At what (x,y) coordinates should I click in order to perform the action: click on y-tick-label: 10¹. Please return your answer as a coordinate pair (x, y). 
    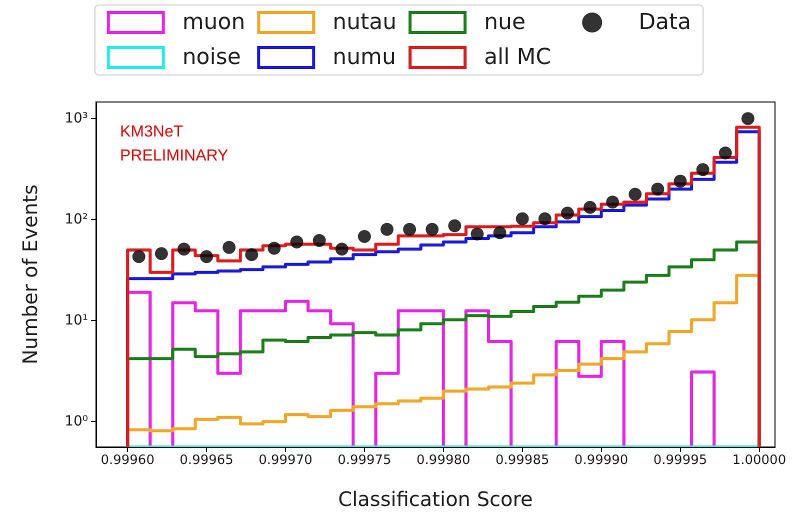
    Looking at the image, I should click on (76, 320).